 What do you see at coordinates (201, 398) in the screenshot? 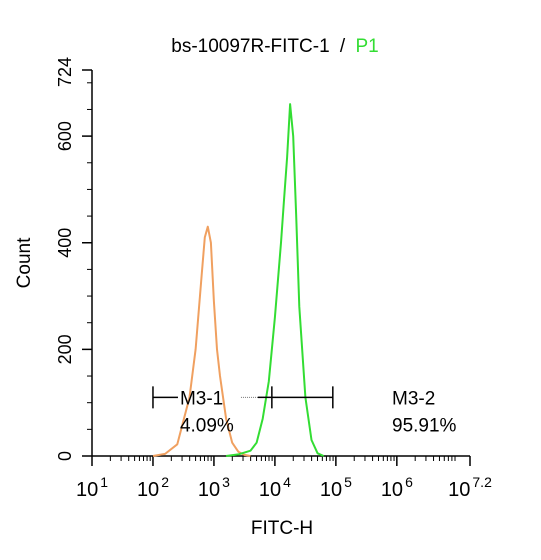
I see `marker-m3-1-name: M3-1` at bounding box center [201, 398].